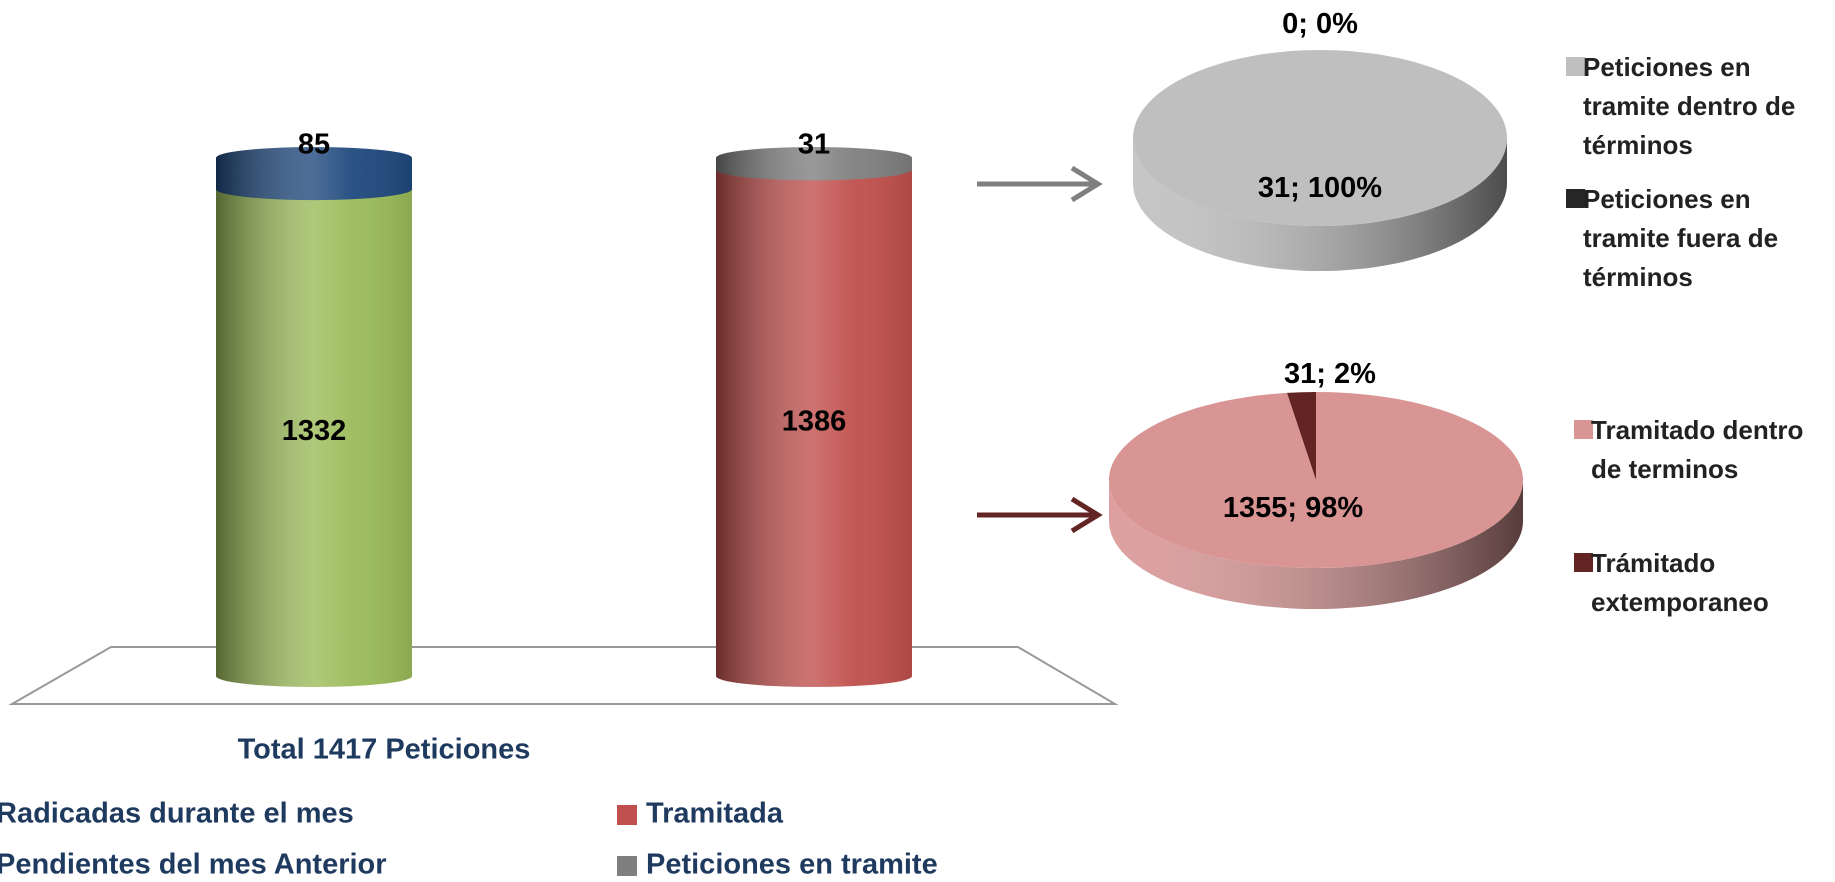 This screenshot has width=1835, height=882. I want to click on value-label: 31, so click(814, 145).